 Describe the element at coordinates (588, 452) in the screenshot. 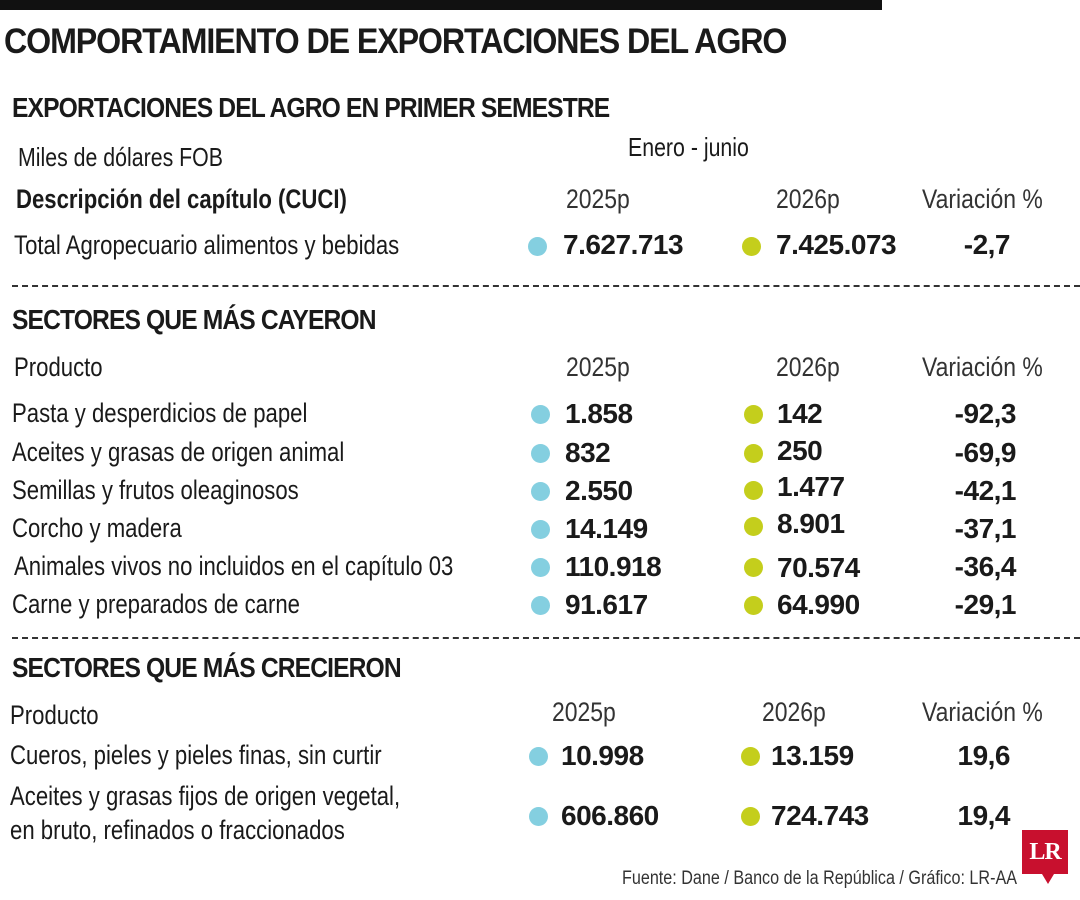

I see `fell-row-2025: 832` at that location.